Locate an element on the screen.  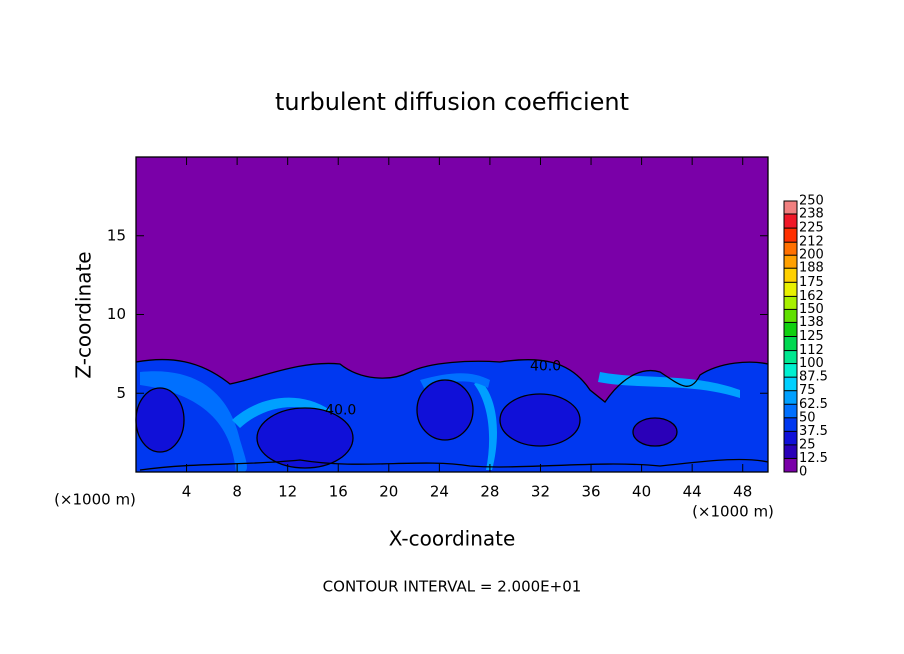
x-tick-label: 12 is located at coordinates (287, 492).